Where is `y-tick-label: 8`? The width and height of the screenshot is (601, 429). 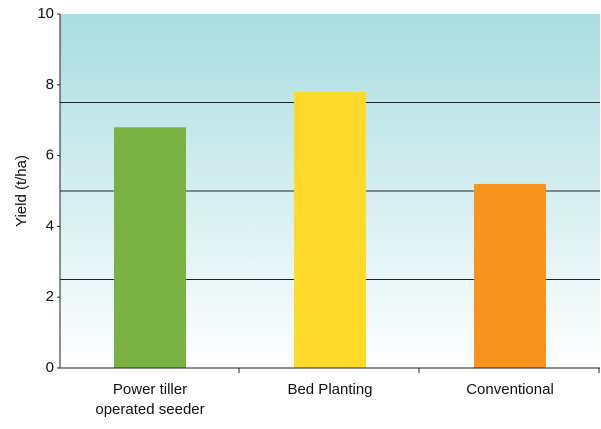 y-tick-label: 8 is located at coordinates (50, 84).